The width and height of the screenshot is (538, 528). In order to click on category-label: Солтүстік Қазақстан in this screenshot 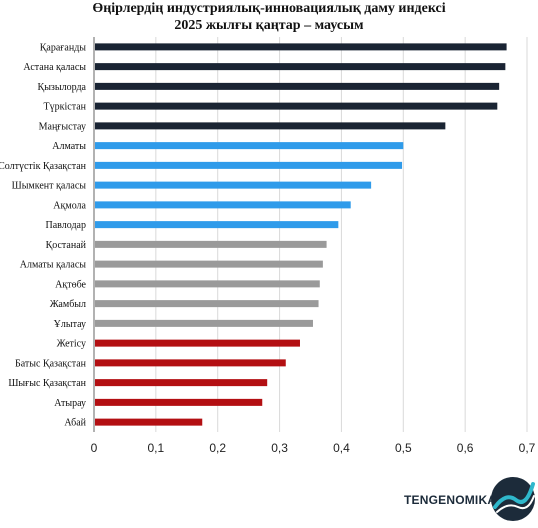, I will do `click(43, 166)`.